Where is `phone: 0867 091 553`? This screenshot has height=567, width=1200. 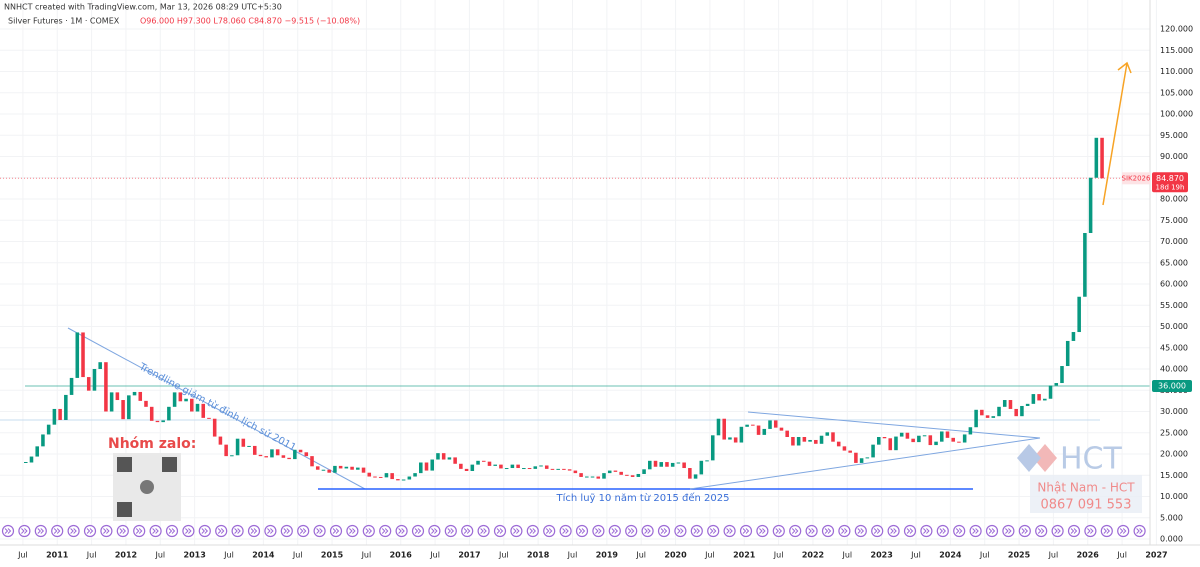 phone: 0867 091 553 is located at coordinates (1086, 505).